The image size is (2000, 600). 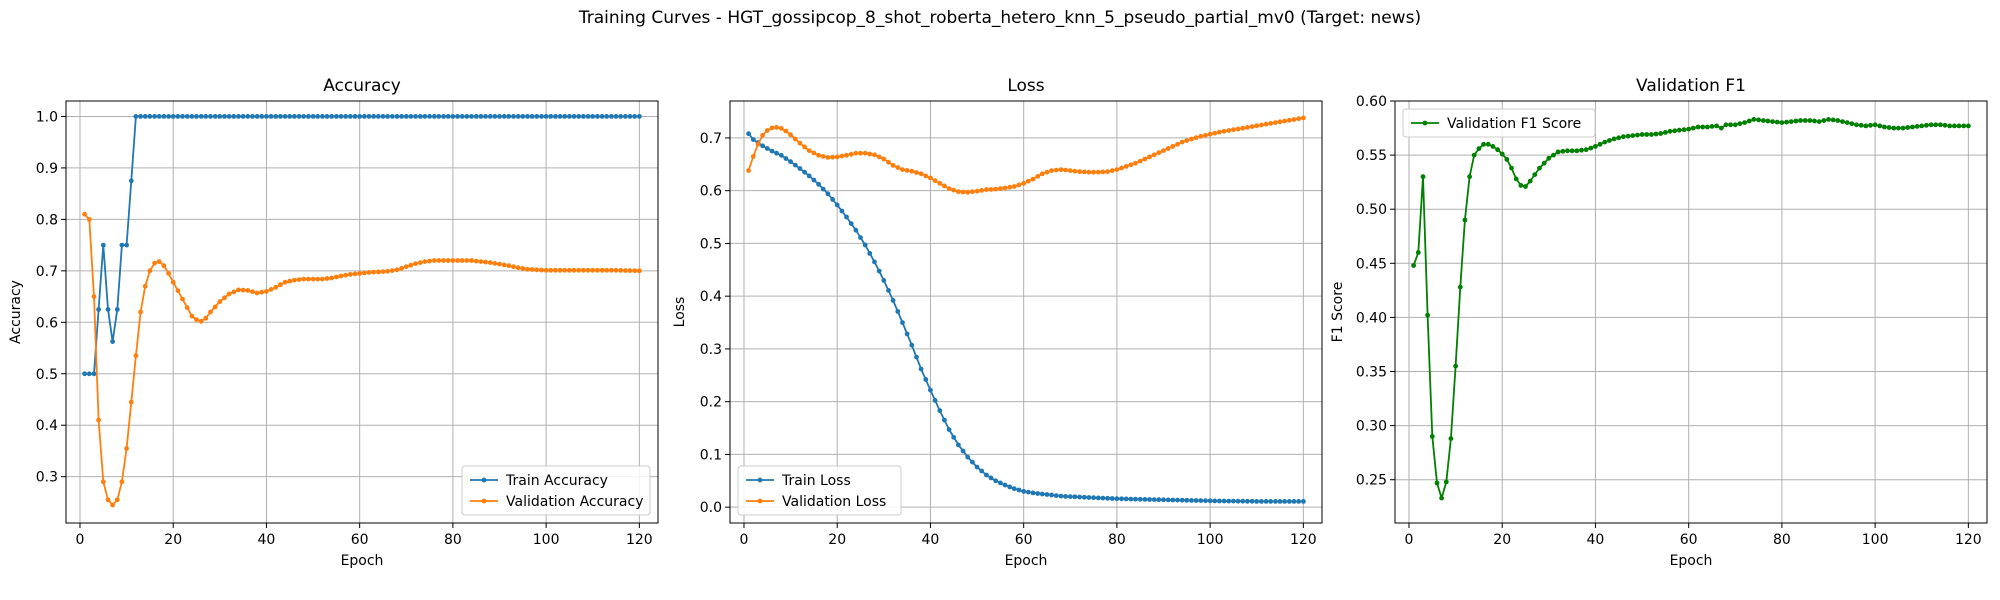 What do you see at coordinates (819, 490) in the screenshot?
I see `legend: Train Loss Validation Loss` at bounding box center [819, 490].